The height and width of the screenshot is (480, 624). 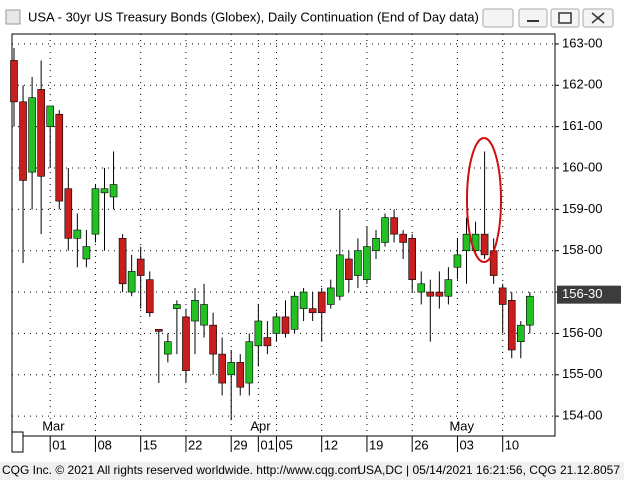 I want to click on x-tick-label: 29, so click(x=240, y=444).